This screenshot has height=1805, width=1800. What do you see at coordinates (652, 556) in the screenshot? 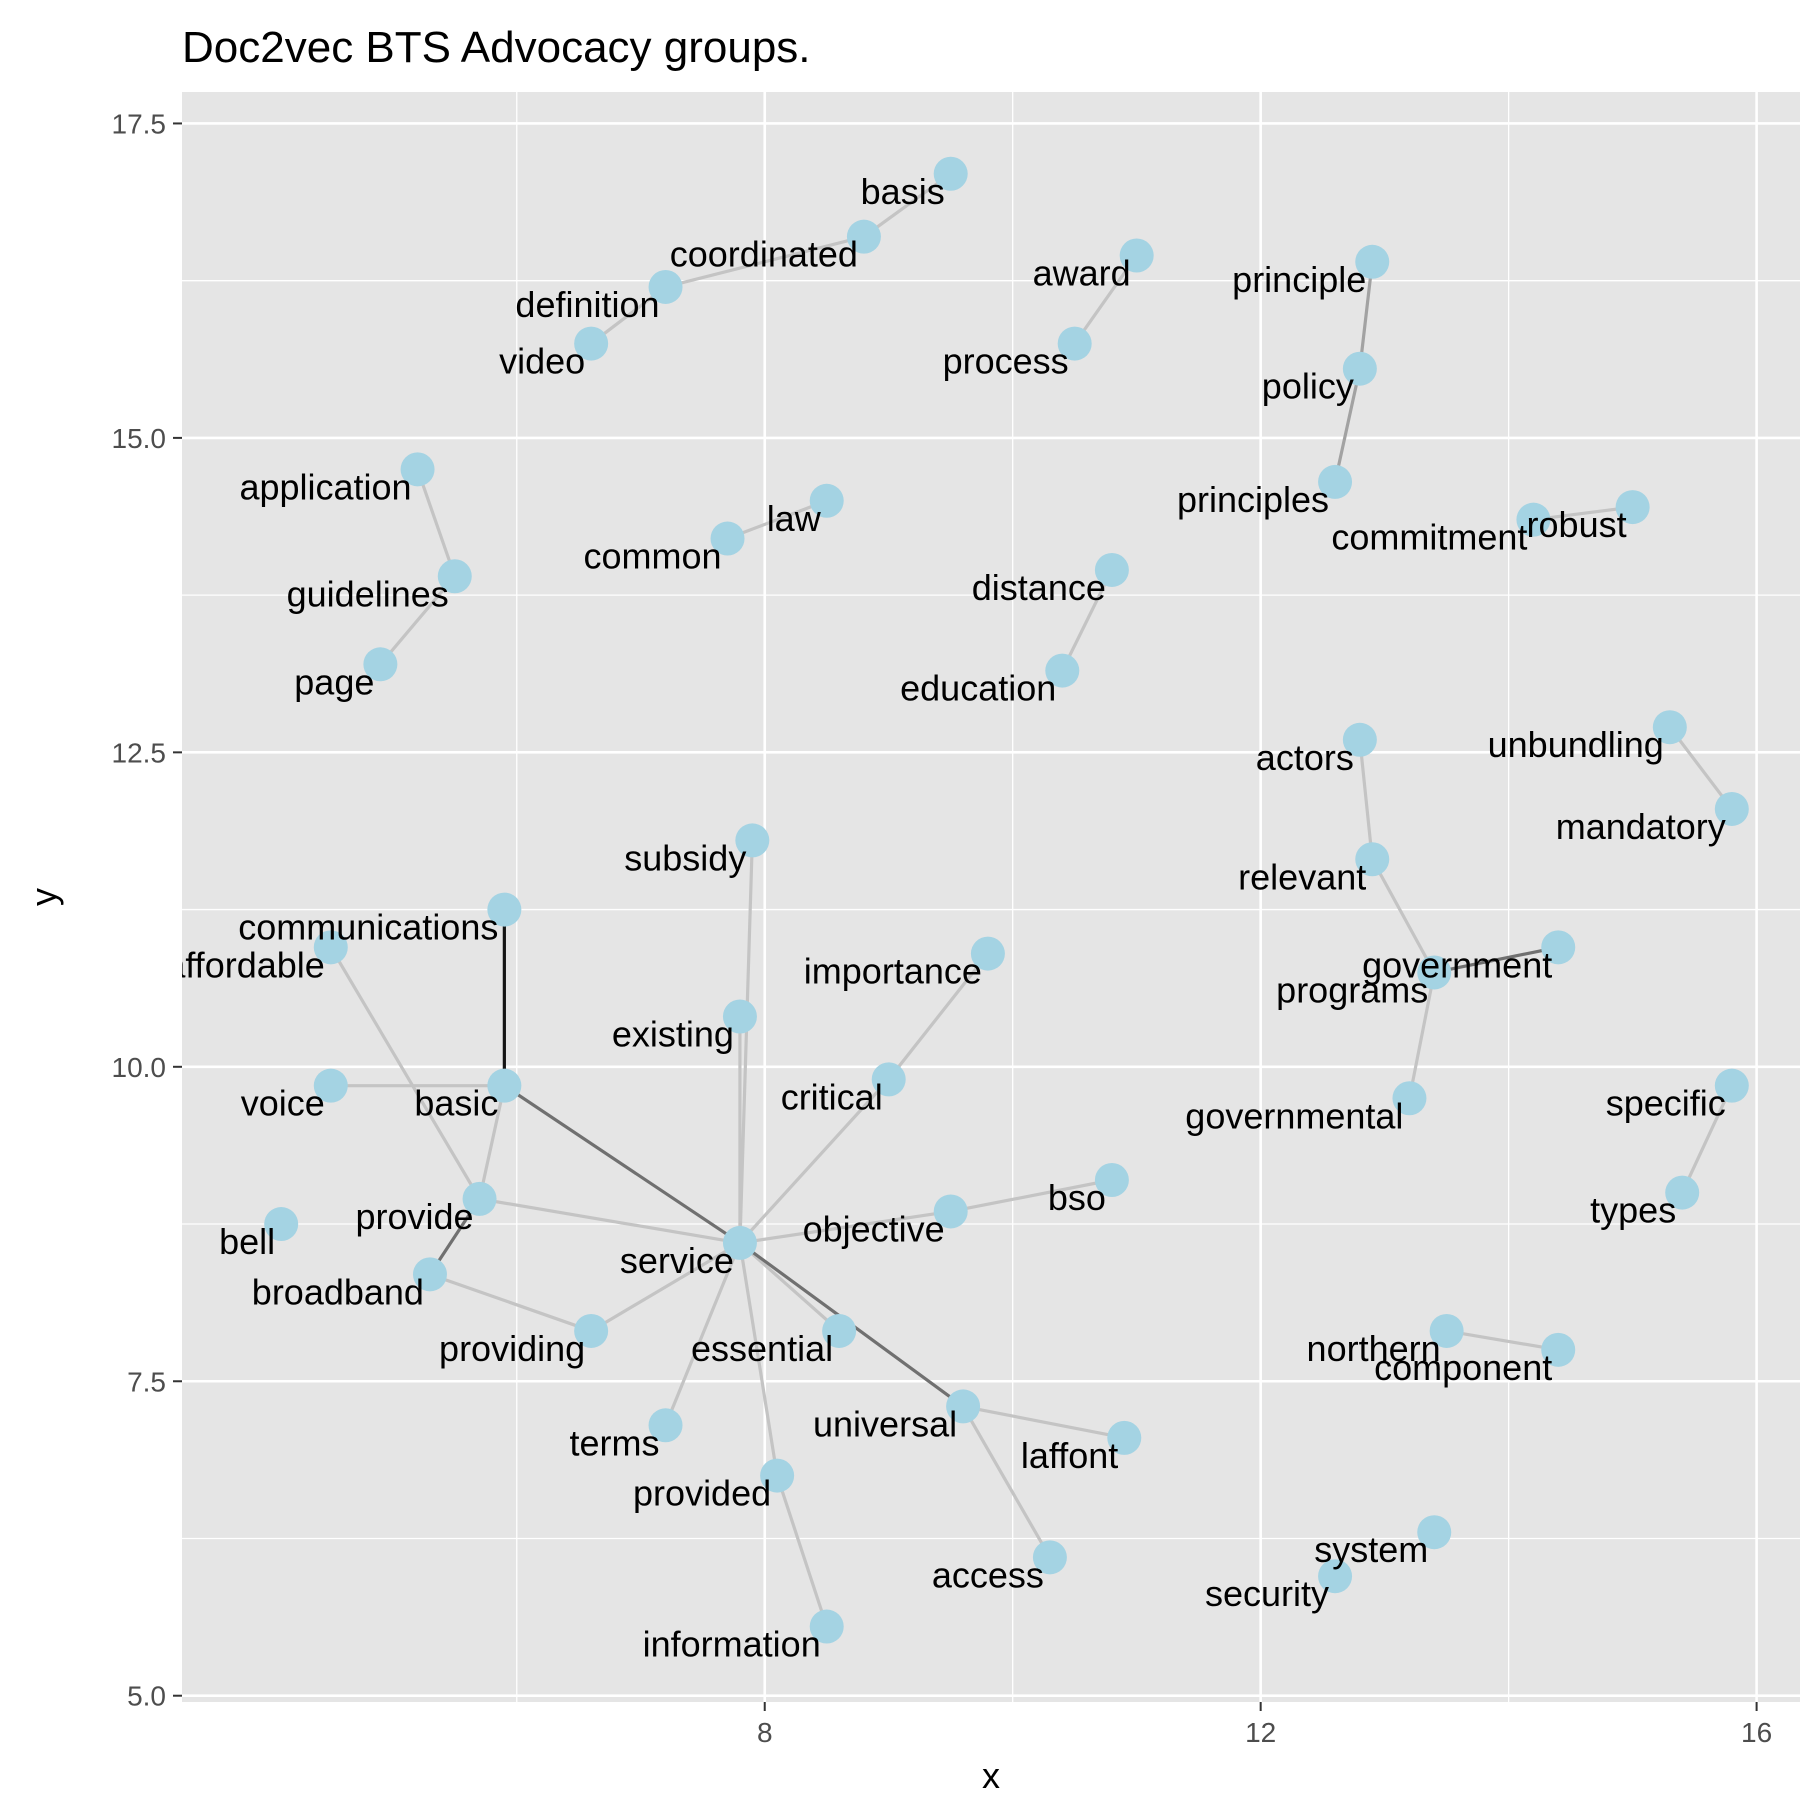
I see `label-common: common` at bounding box center [652, 556].